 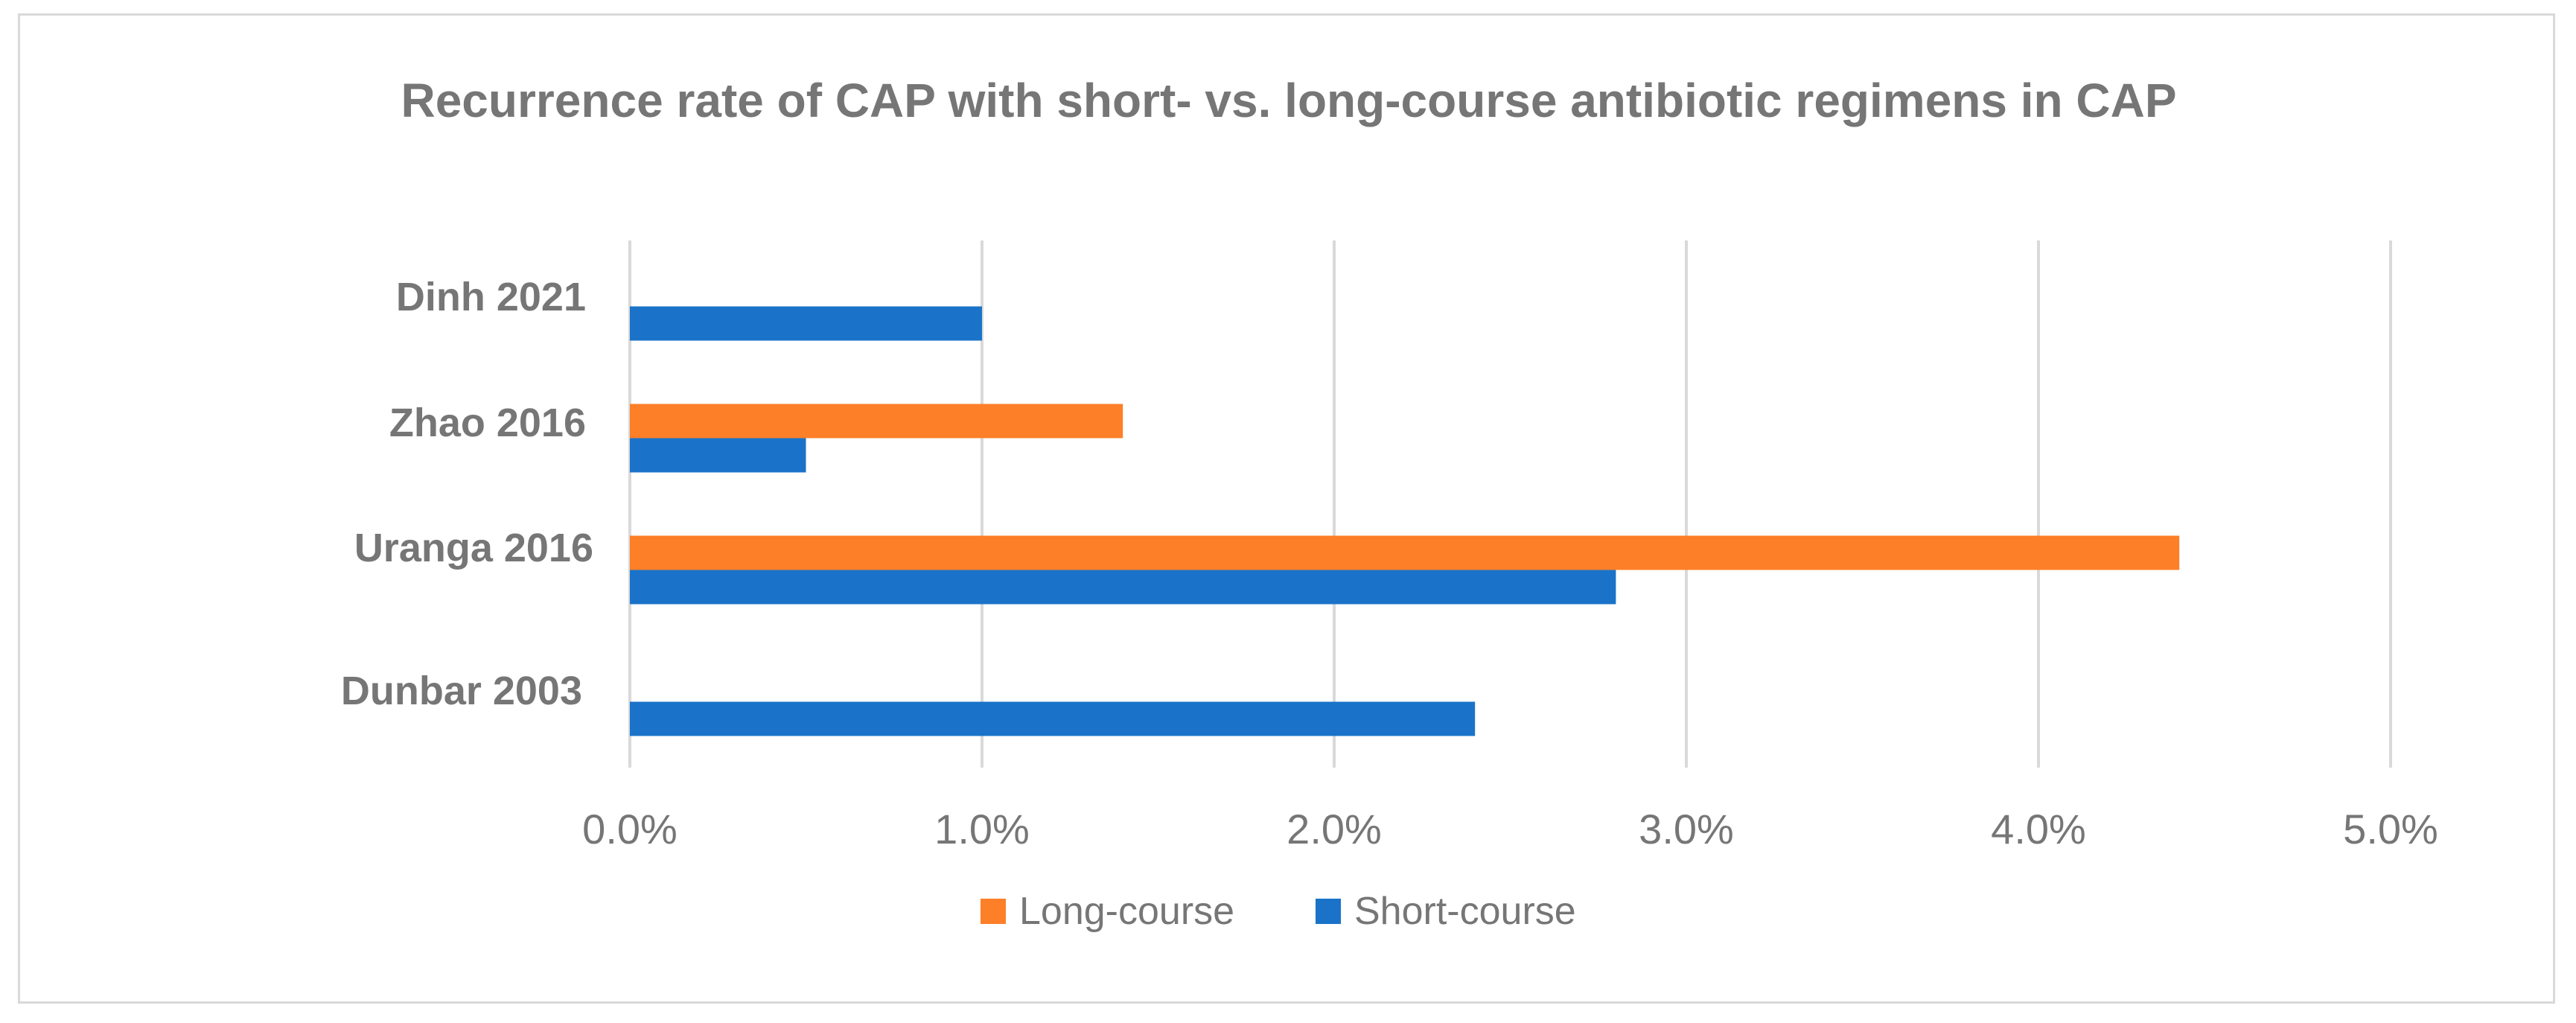 I want to click on legend: Long-course Short-course, so click(x=1278, y=911).